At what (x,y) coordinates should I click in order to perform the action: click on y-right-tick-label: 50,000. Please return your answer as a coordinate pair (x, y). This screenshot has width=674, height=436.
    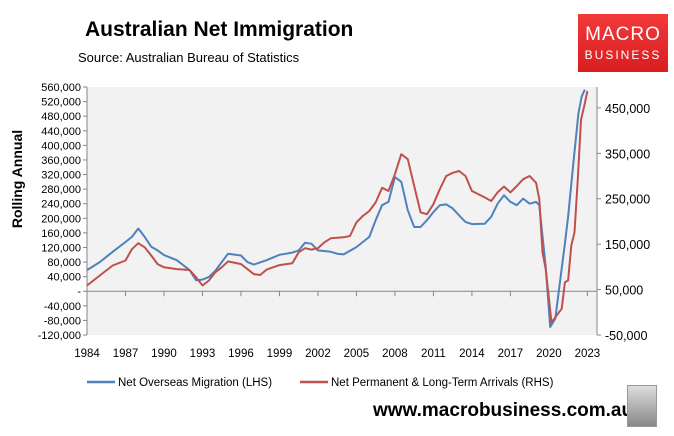
    Looking at the image, I should click on (624, 291).